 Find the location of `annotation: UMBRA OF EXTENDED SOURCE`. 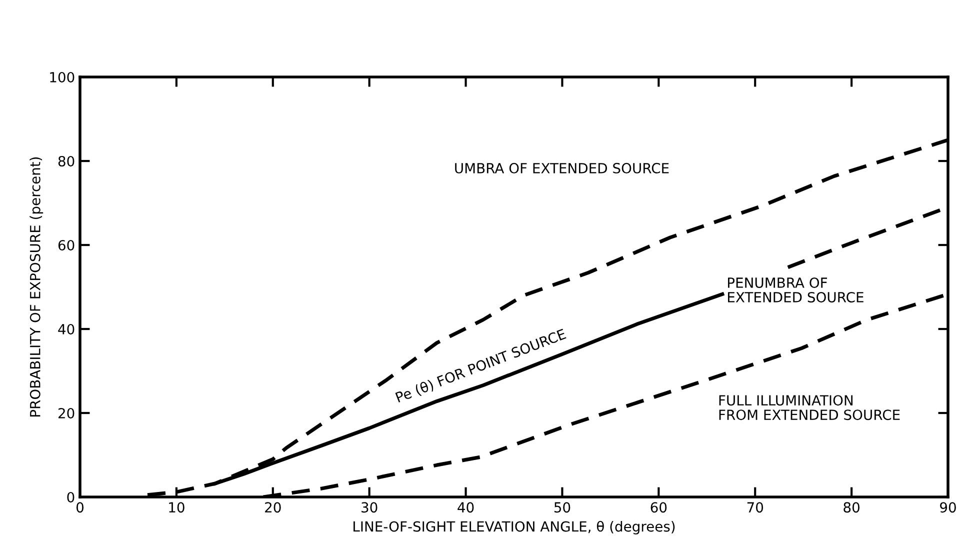

annotation: UMBRA OF EXTENDED SOURCE is located at coordinates (562, 168).